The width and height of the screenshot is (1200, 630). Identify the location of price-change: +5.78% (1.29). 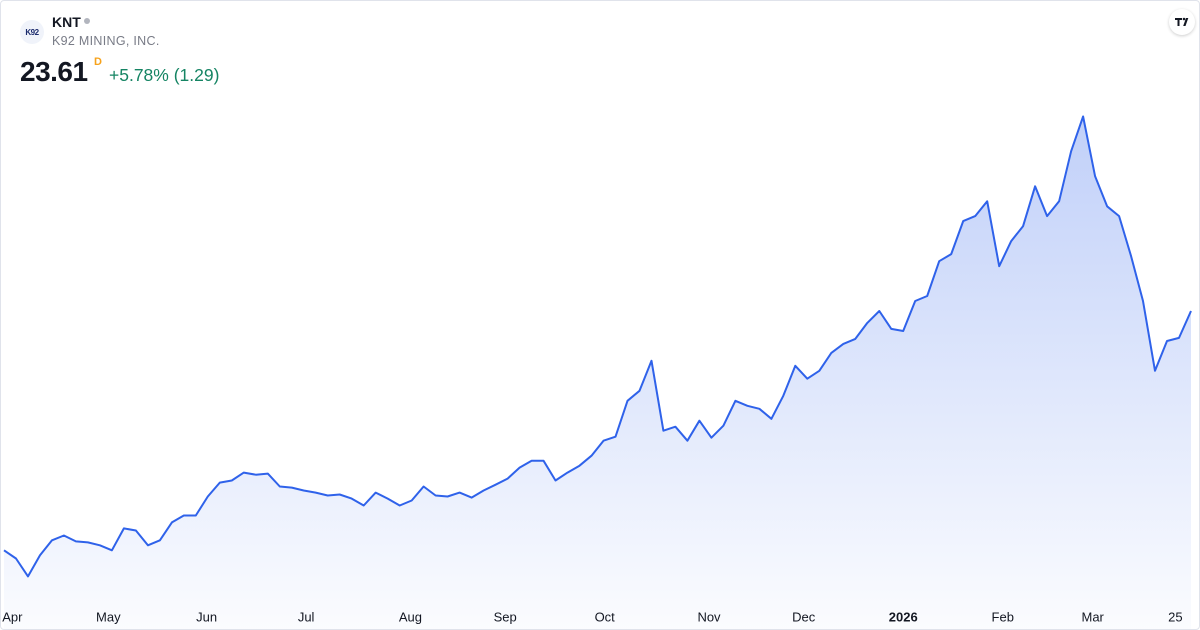
(164, 75).